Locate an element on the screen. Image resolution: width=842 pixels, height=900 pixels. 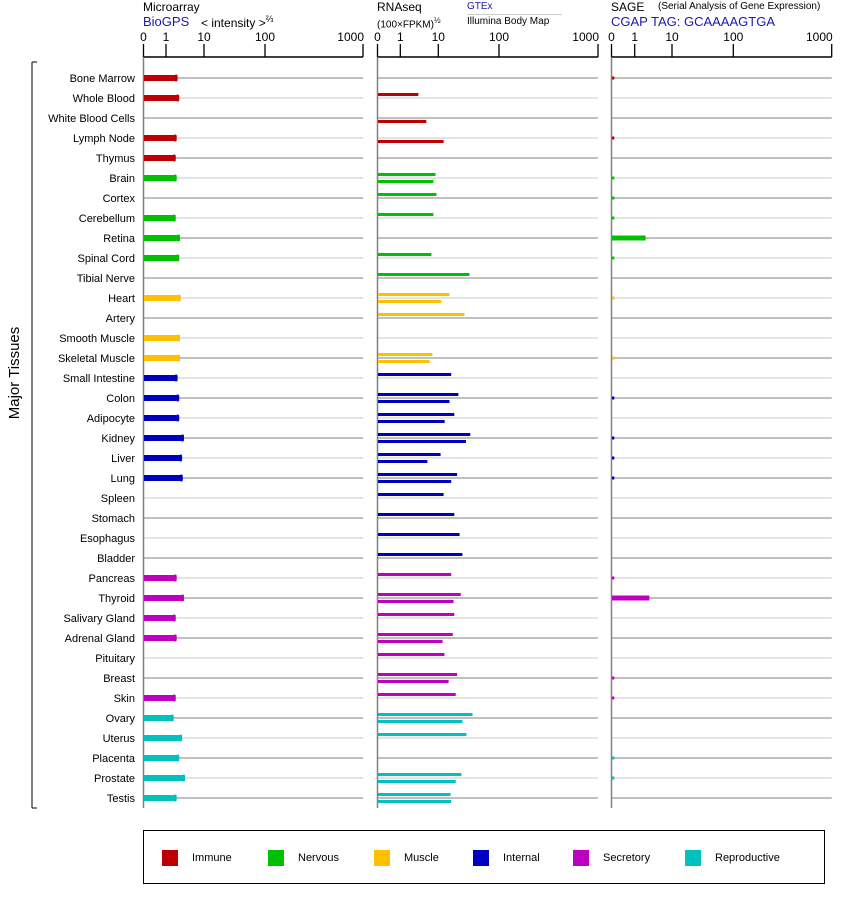
microarray-title: Microarray is located at coordinates (171, 7).